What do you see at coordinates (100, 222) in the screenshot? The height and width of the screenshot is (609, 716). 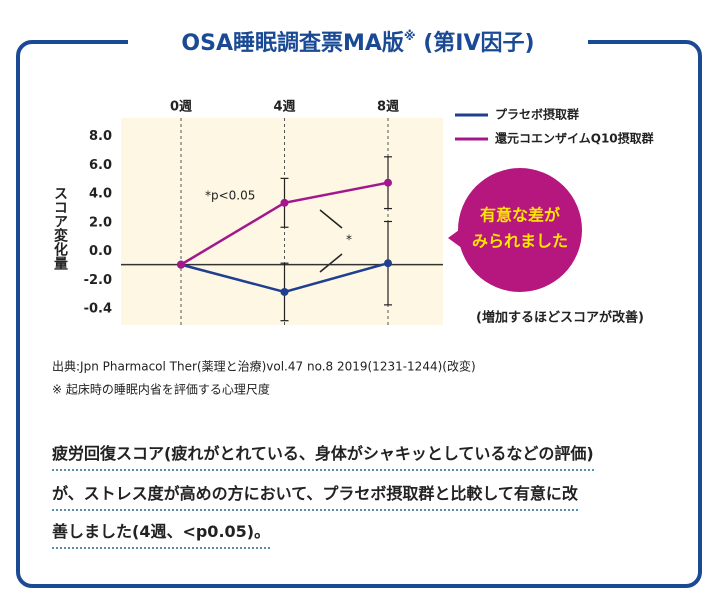 I see `y-tick-label: 2.0` at bounding box center [100, 222].